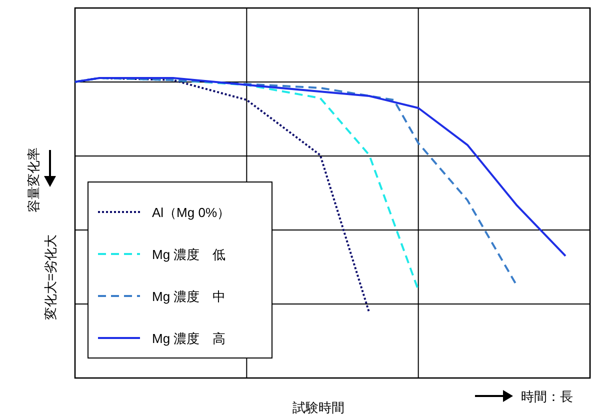 The image size is (591, 417). What do you see at coordinates (50, 277) in the screenshot?
I see `text: 変化大=劣化大` at bounding box center [50, 277].